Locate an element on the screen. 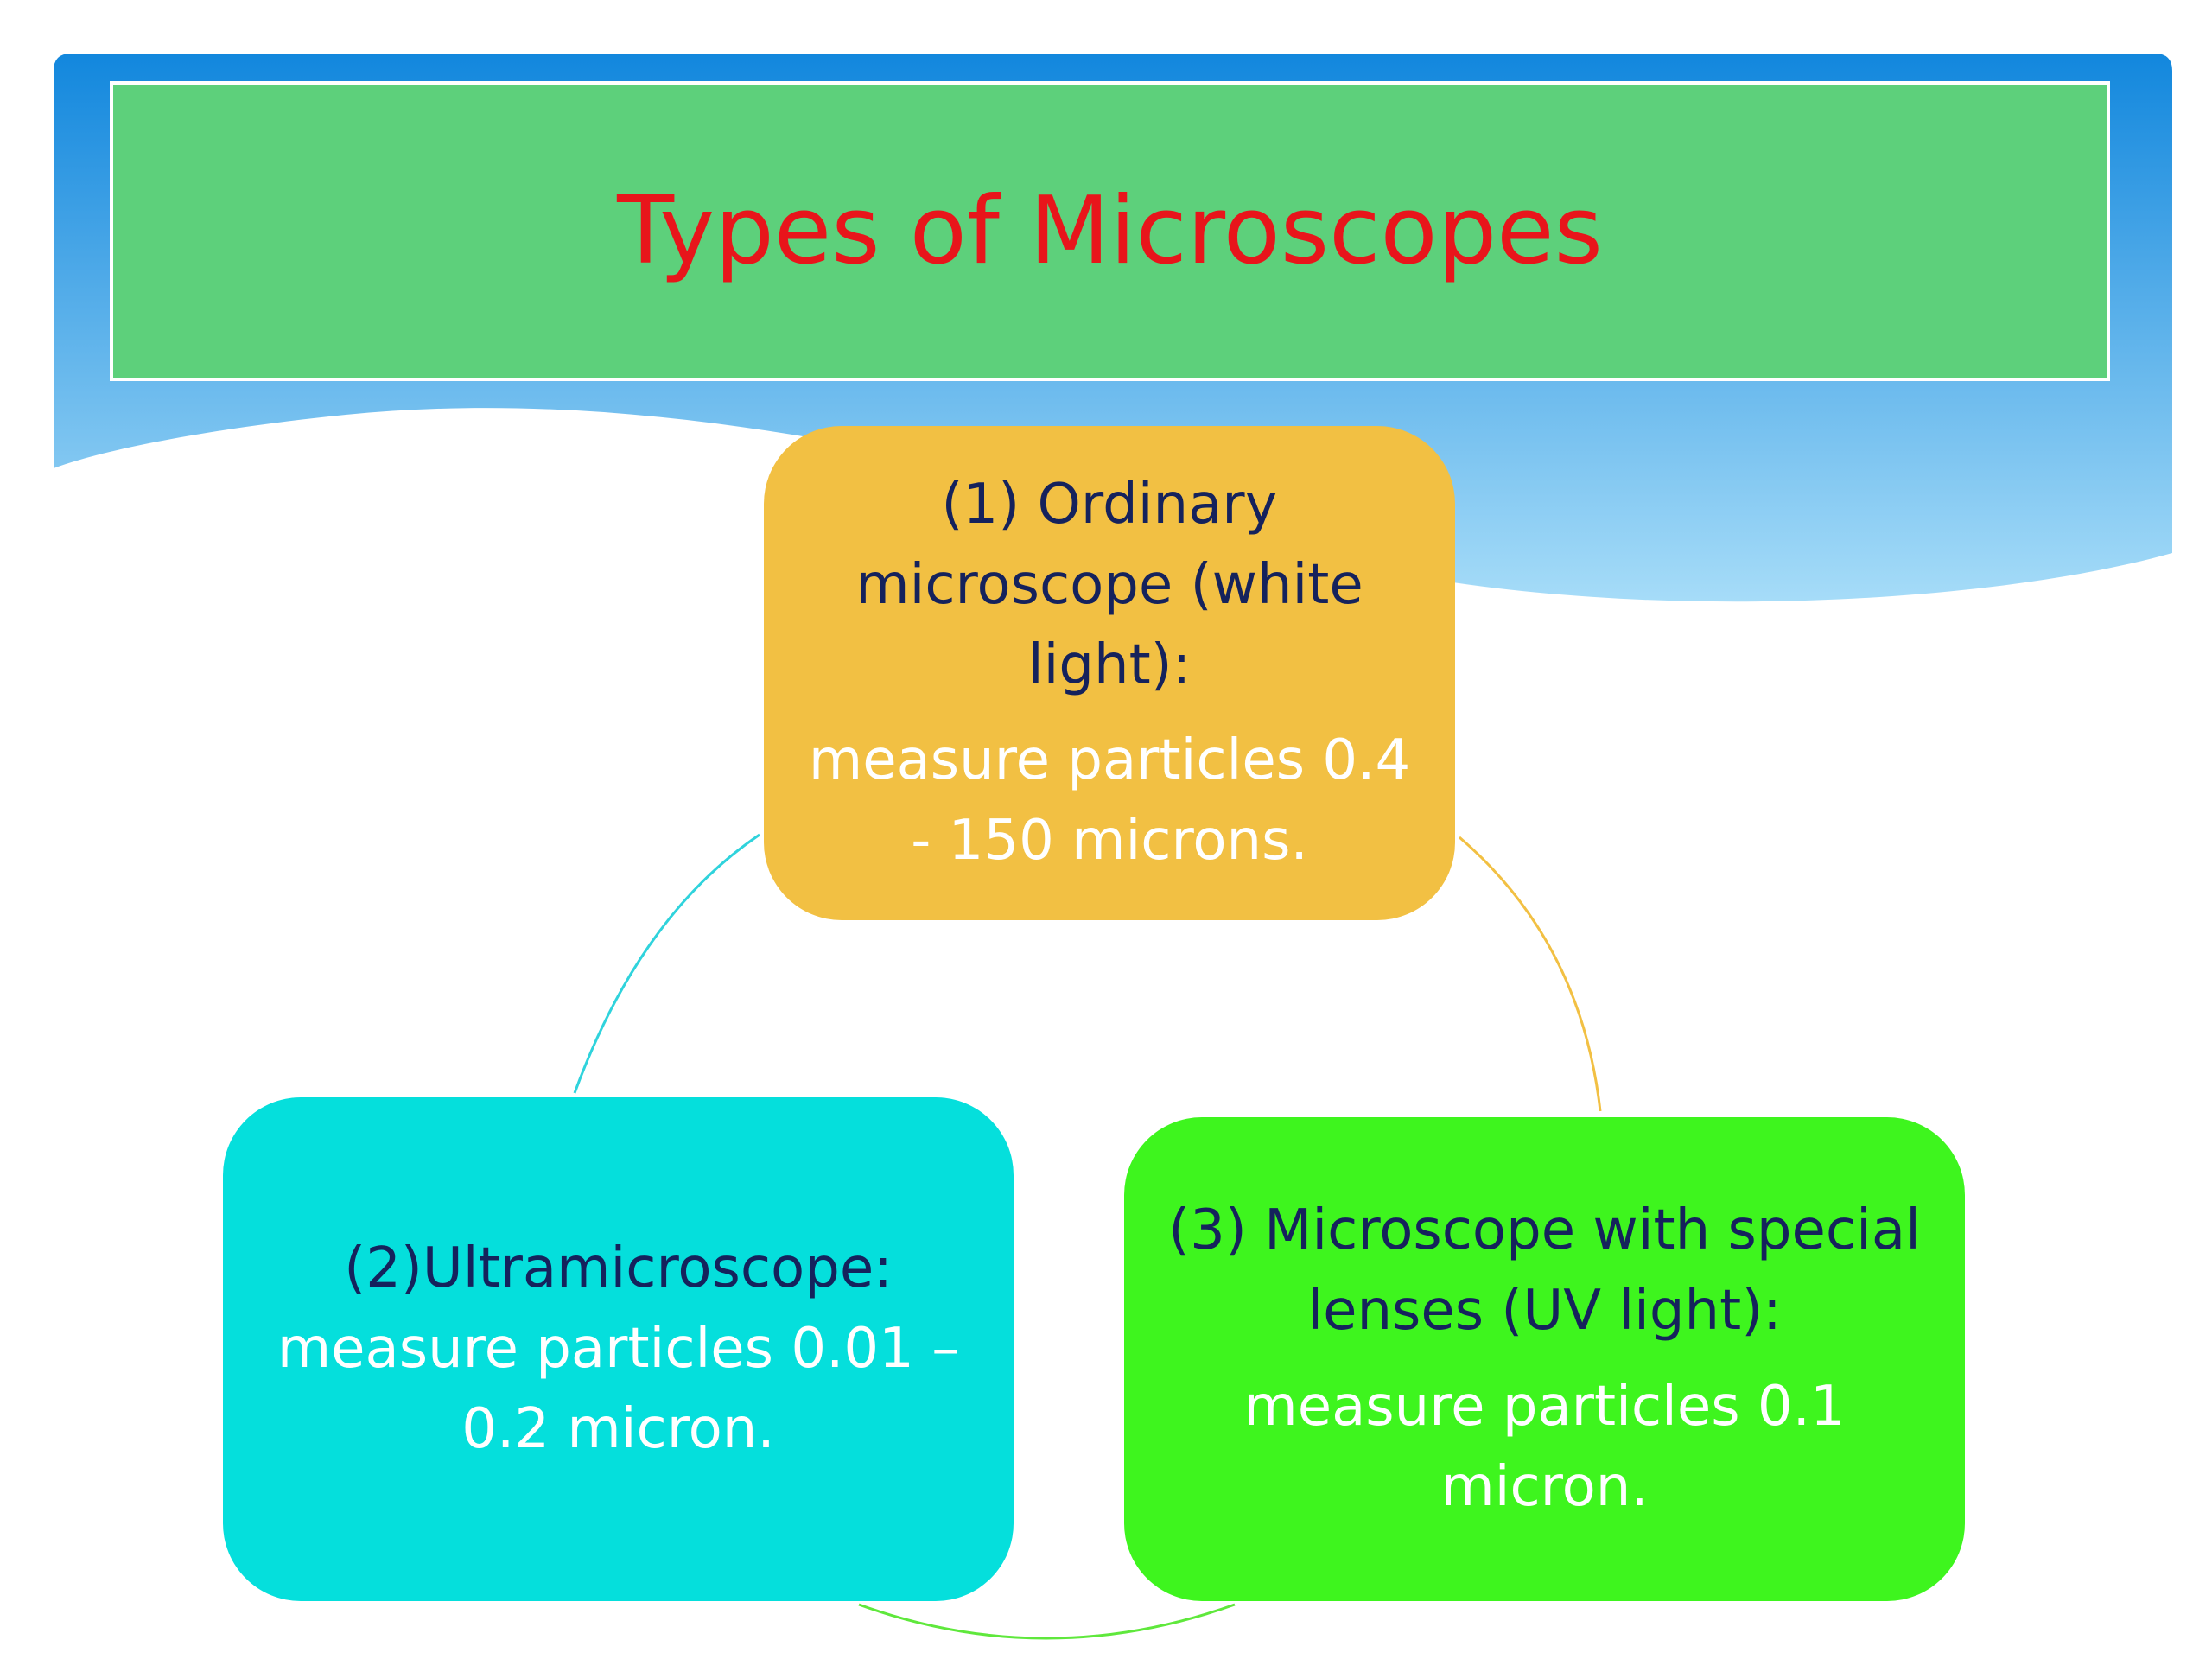 The height and width of the screenshot is (1659, 2212). node-description: measure particles 0.4 - 150 microns. is located at coordinates (1109, 801).